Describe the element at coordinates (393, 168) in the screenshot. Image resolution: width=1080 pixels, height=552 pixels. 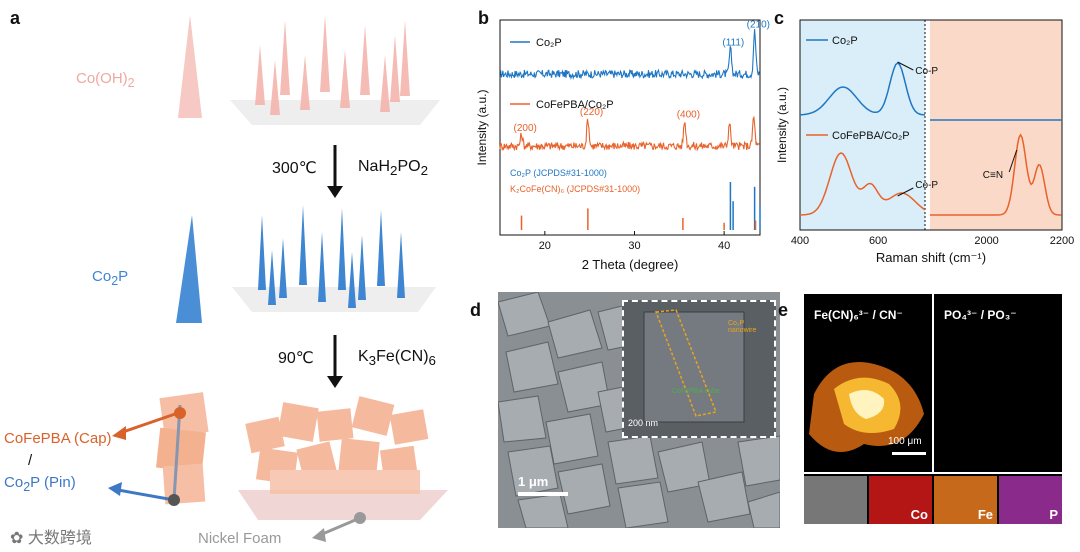
I see `step1-reagent: NaH2PO2` at that location.